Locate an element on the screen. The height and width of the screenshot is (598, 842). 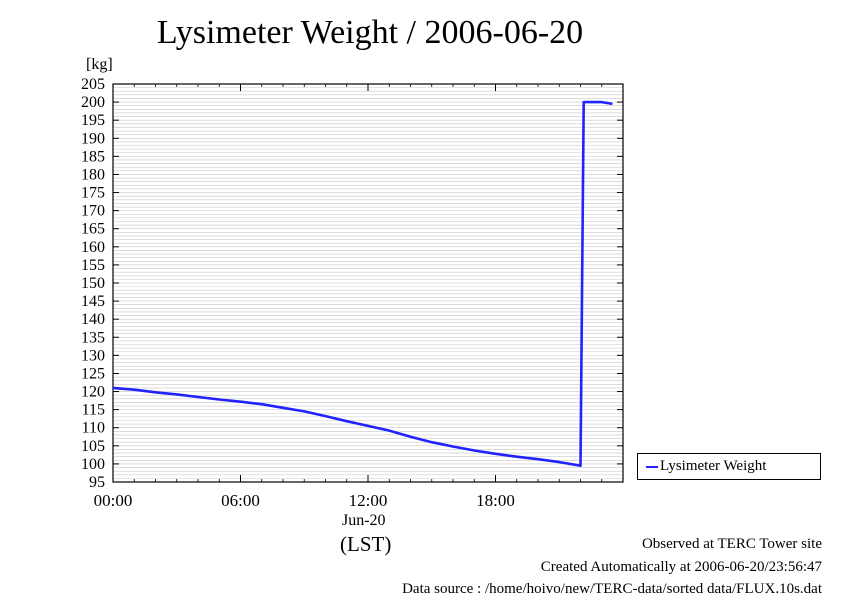
y-tick-label: 145 is located at coordinates (93, 301).